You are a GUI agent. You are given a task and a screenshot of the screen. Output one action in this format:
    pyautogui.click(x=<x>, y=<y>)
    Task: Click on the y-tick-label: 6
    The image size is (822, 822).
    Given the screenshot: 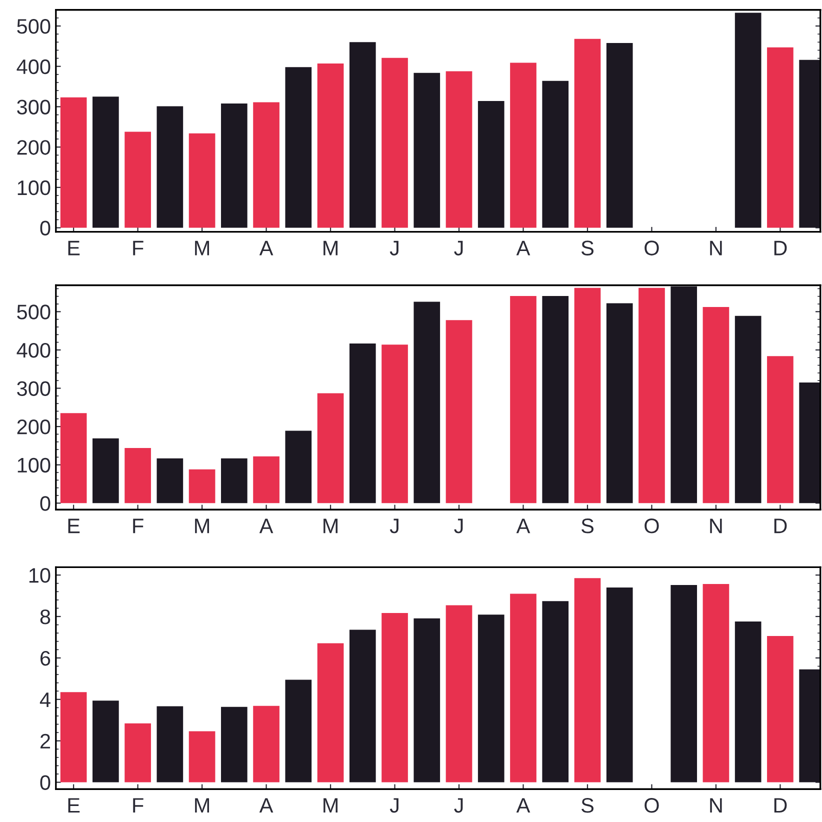 What is the action you would take?
    pyautogui.click(x=45, y=658)
    